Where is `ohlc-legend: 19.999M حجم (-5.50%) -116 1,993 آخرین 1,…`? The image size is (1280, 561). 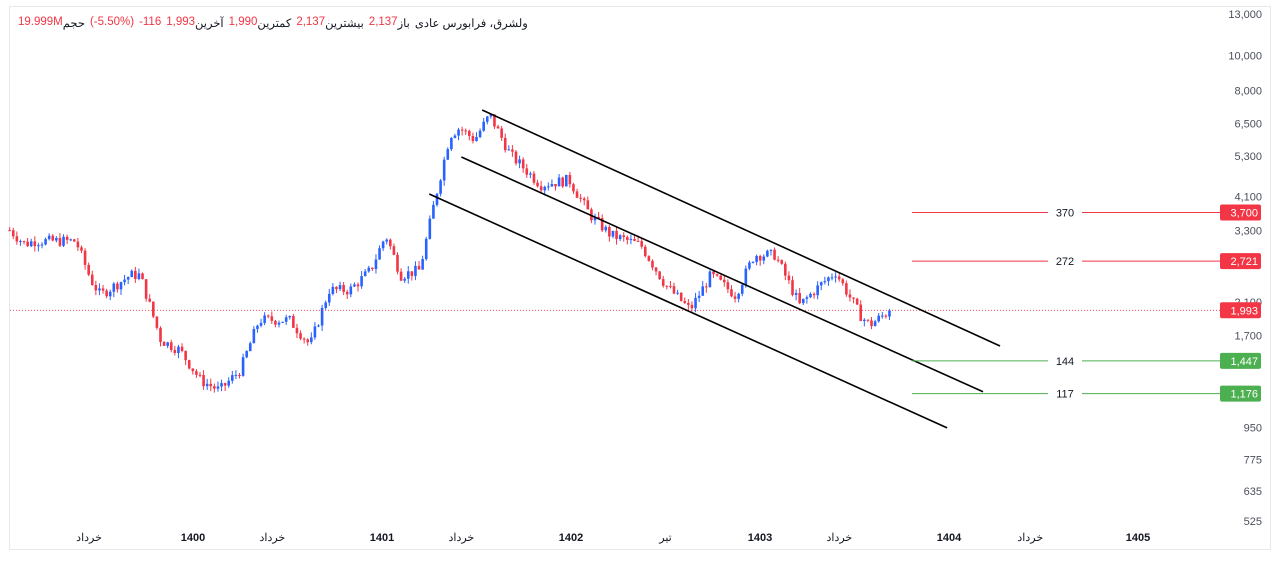 ohlc-legend: 19.999M حجم (-5.50%) -116 1,993 آخرین 1,… is located at coordinates (273, 23).